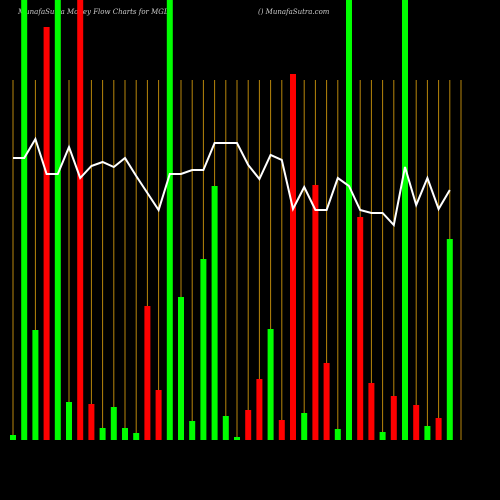 This screenshot has width=500, height=500. Describe the element at coordinates (294, 12) in the screenshot. I see `chart-subtitle: () MunafaSutra.com` at that location.